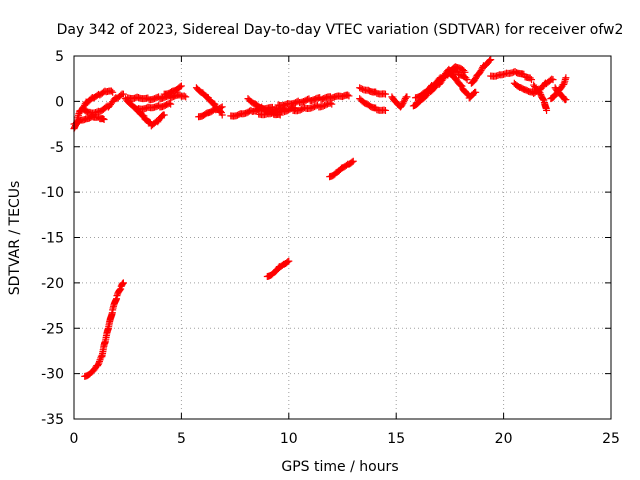  What do you see at coordinates (504, 439) in the screenshot?
I see `x-tick-label: 20` at bounding box center [504, 439].